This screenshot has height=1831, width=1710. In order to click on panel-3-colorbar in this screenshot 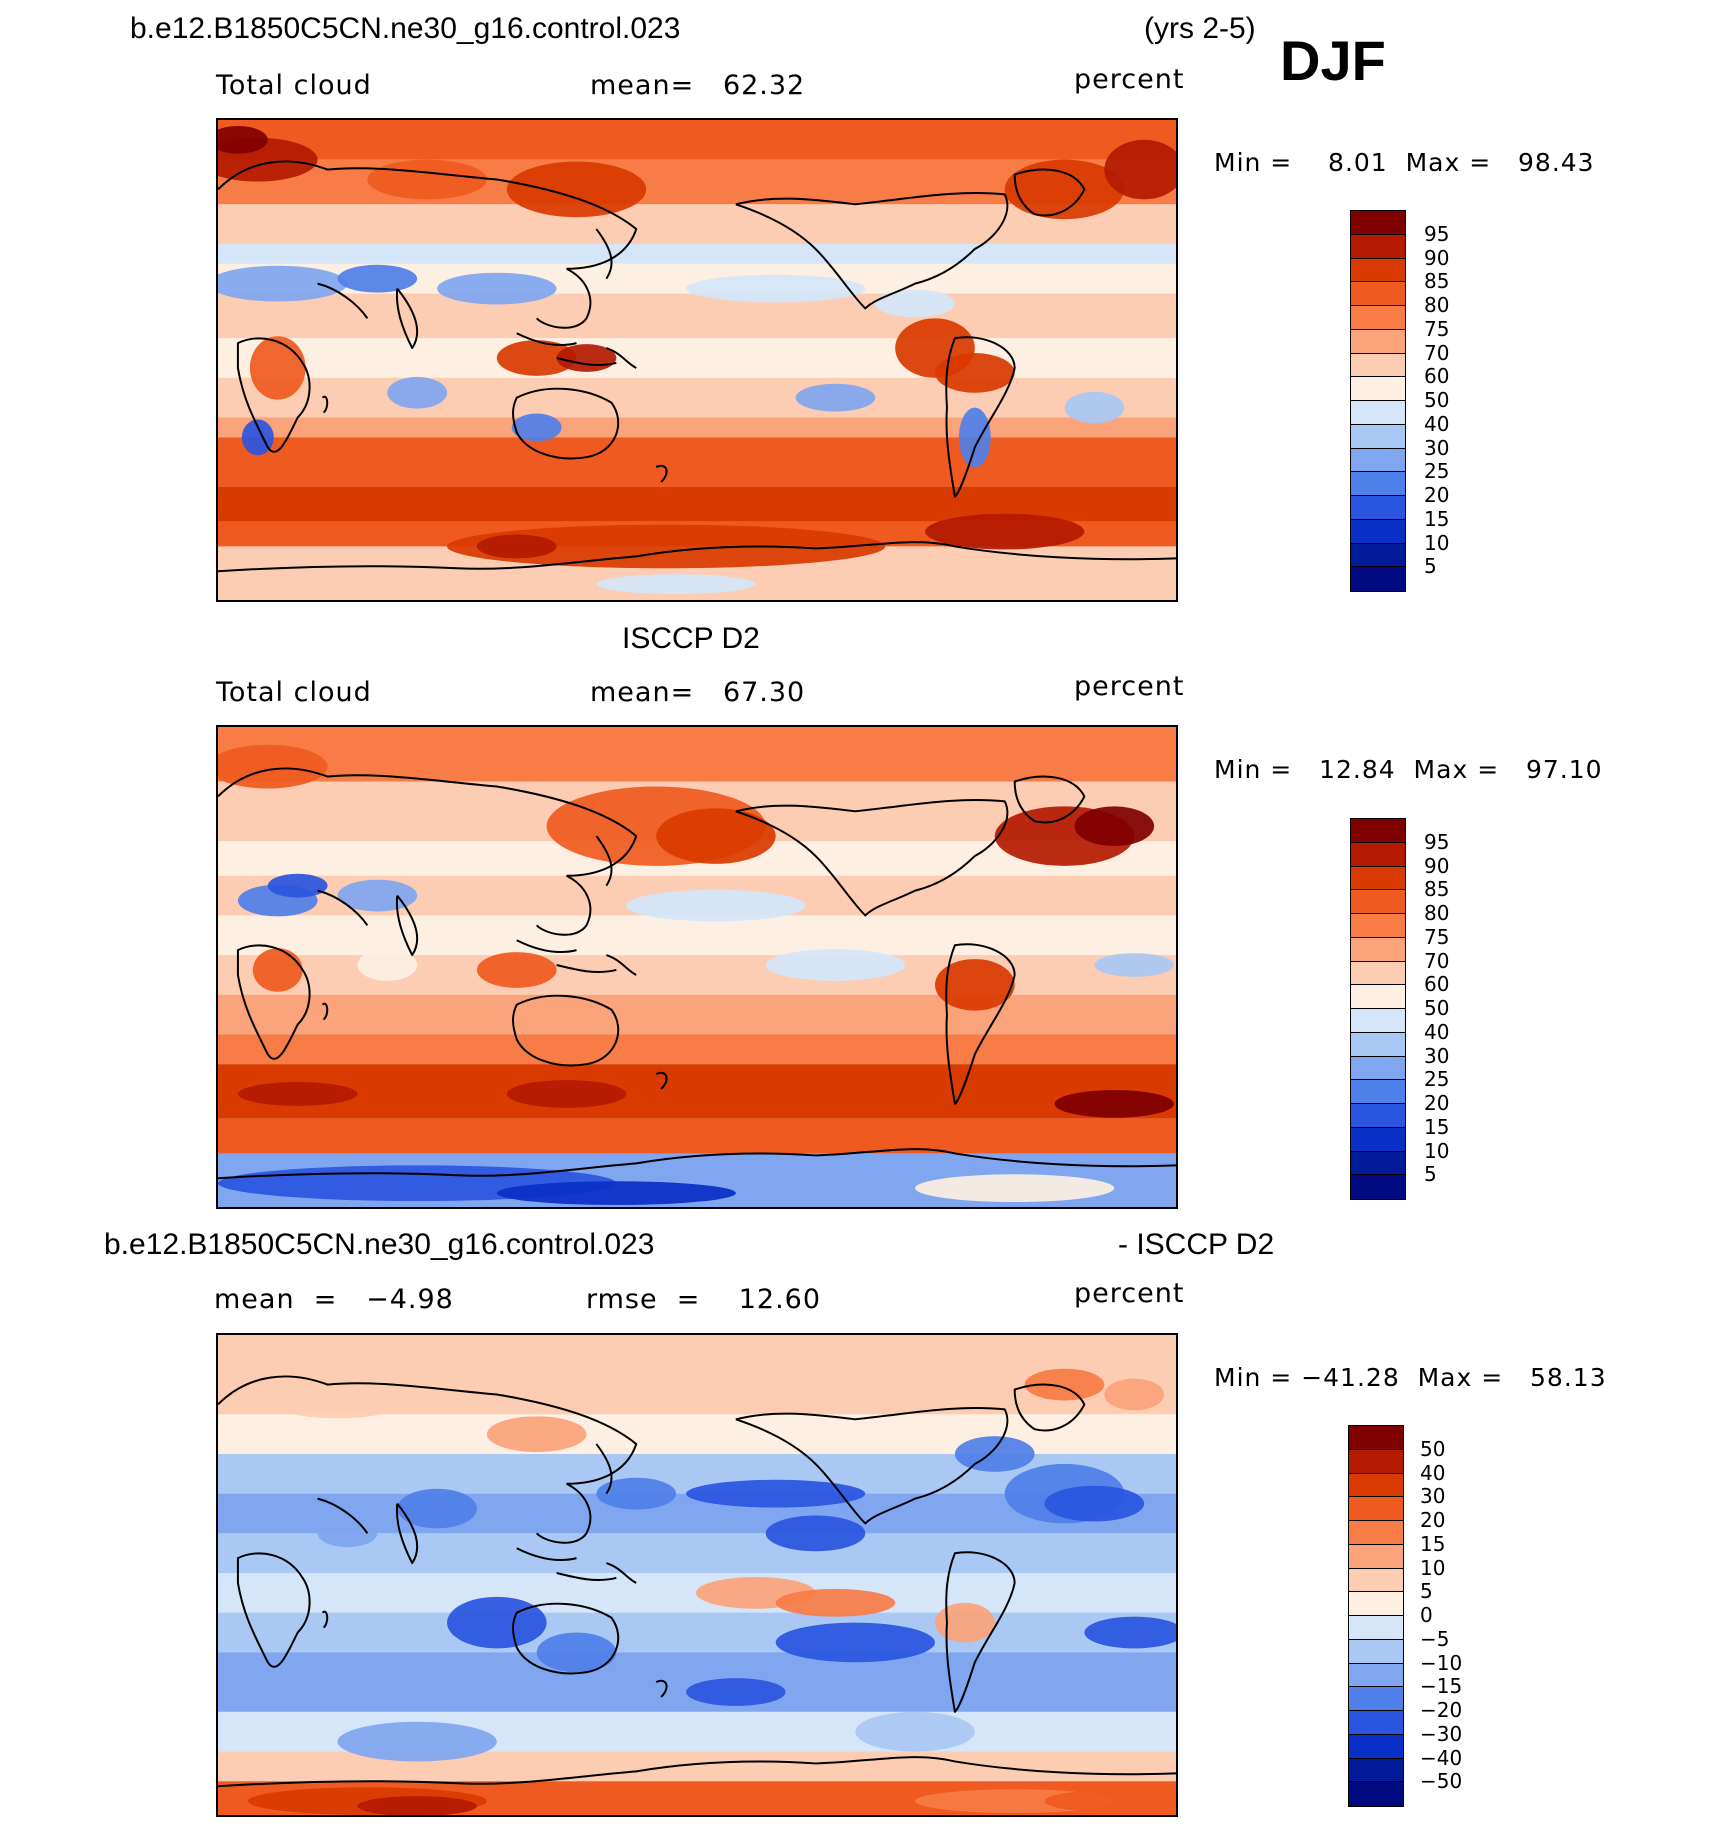, I will do `click(1376, 1616)`.